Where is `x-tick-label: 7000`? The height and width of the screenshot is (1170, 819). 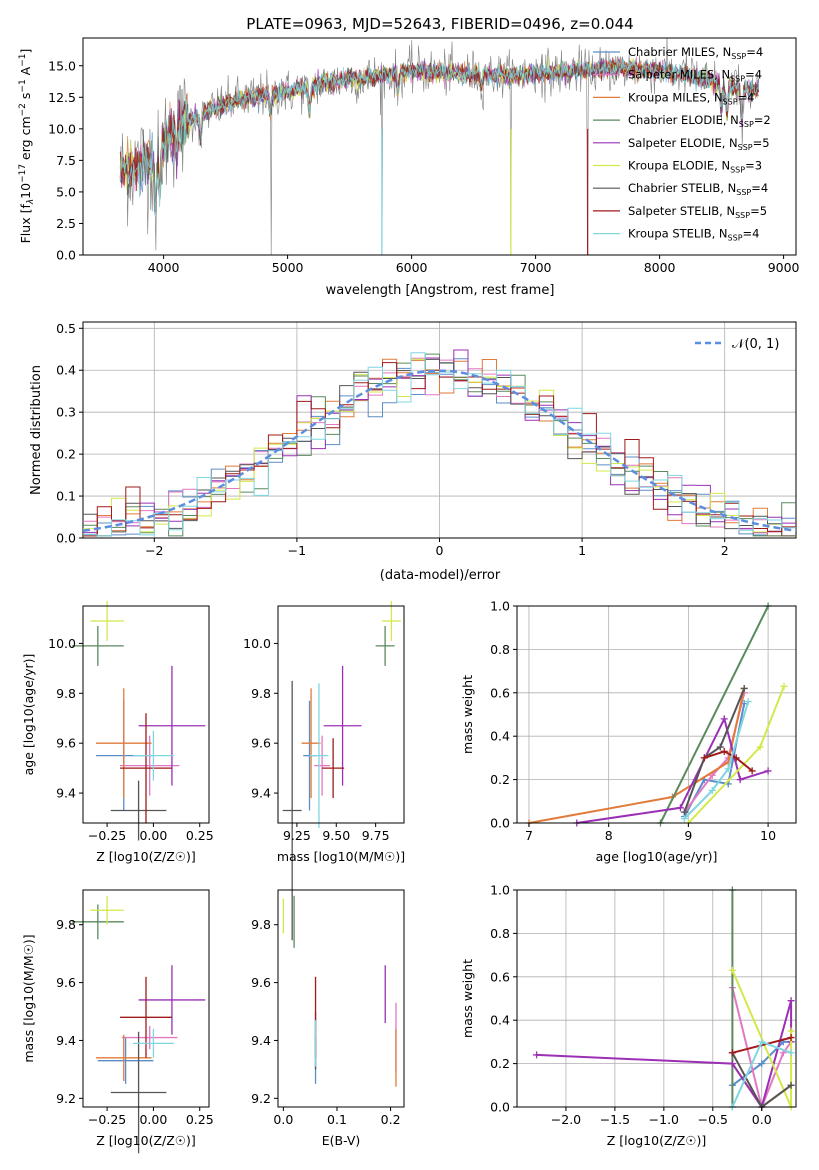
x-tick-label: 7000 is located at coordinates (536, 267).